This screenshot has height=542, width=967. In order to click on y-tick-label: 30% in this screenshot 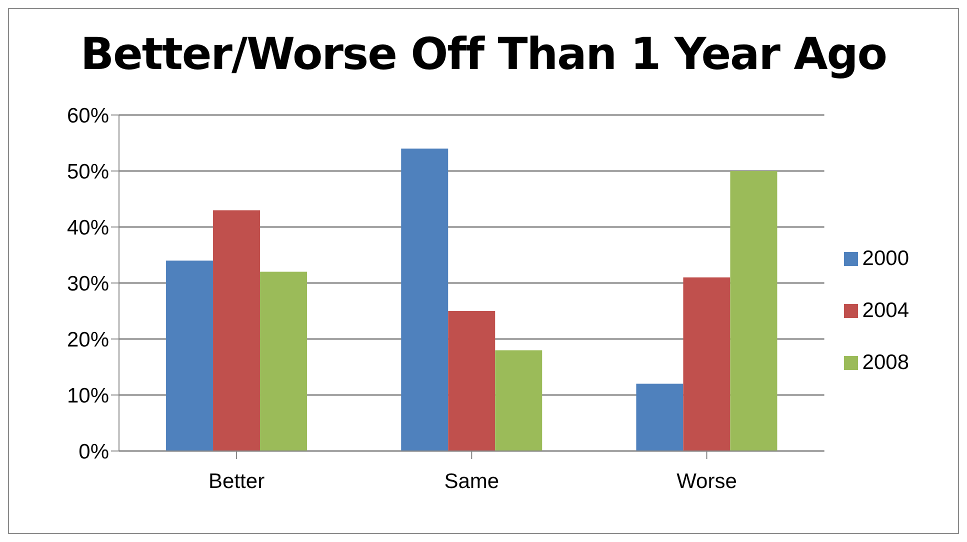, I will do `click(87, 284)`.